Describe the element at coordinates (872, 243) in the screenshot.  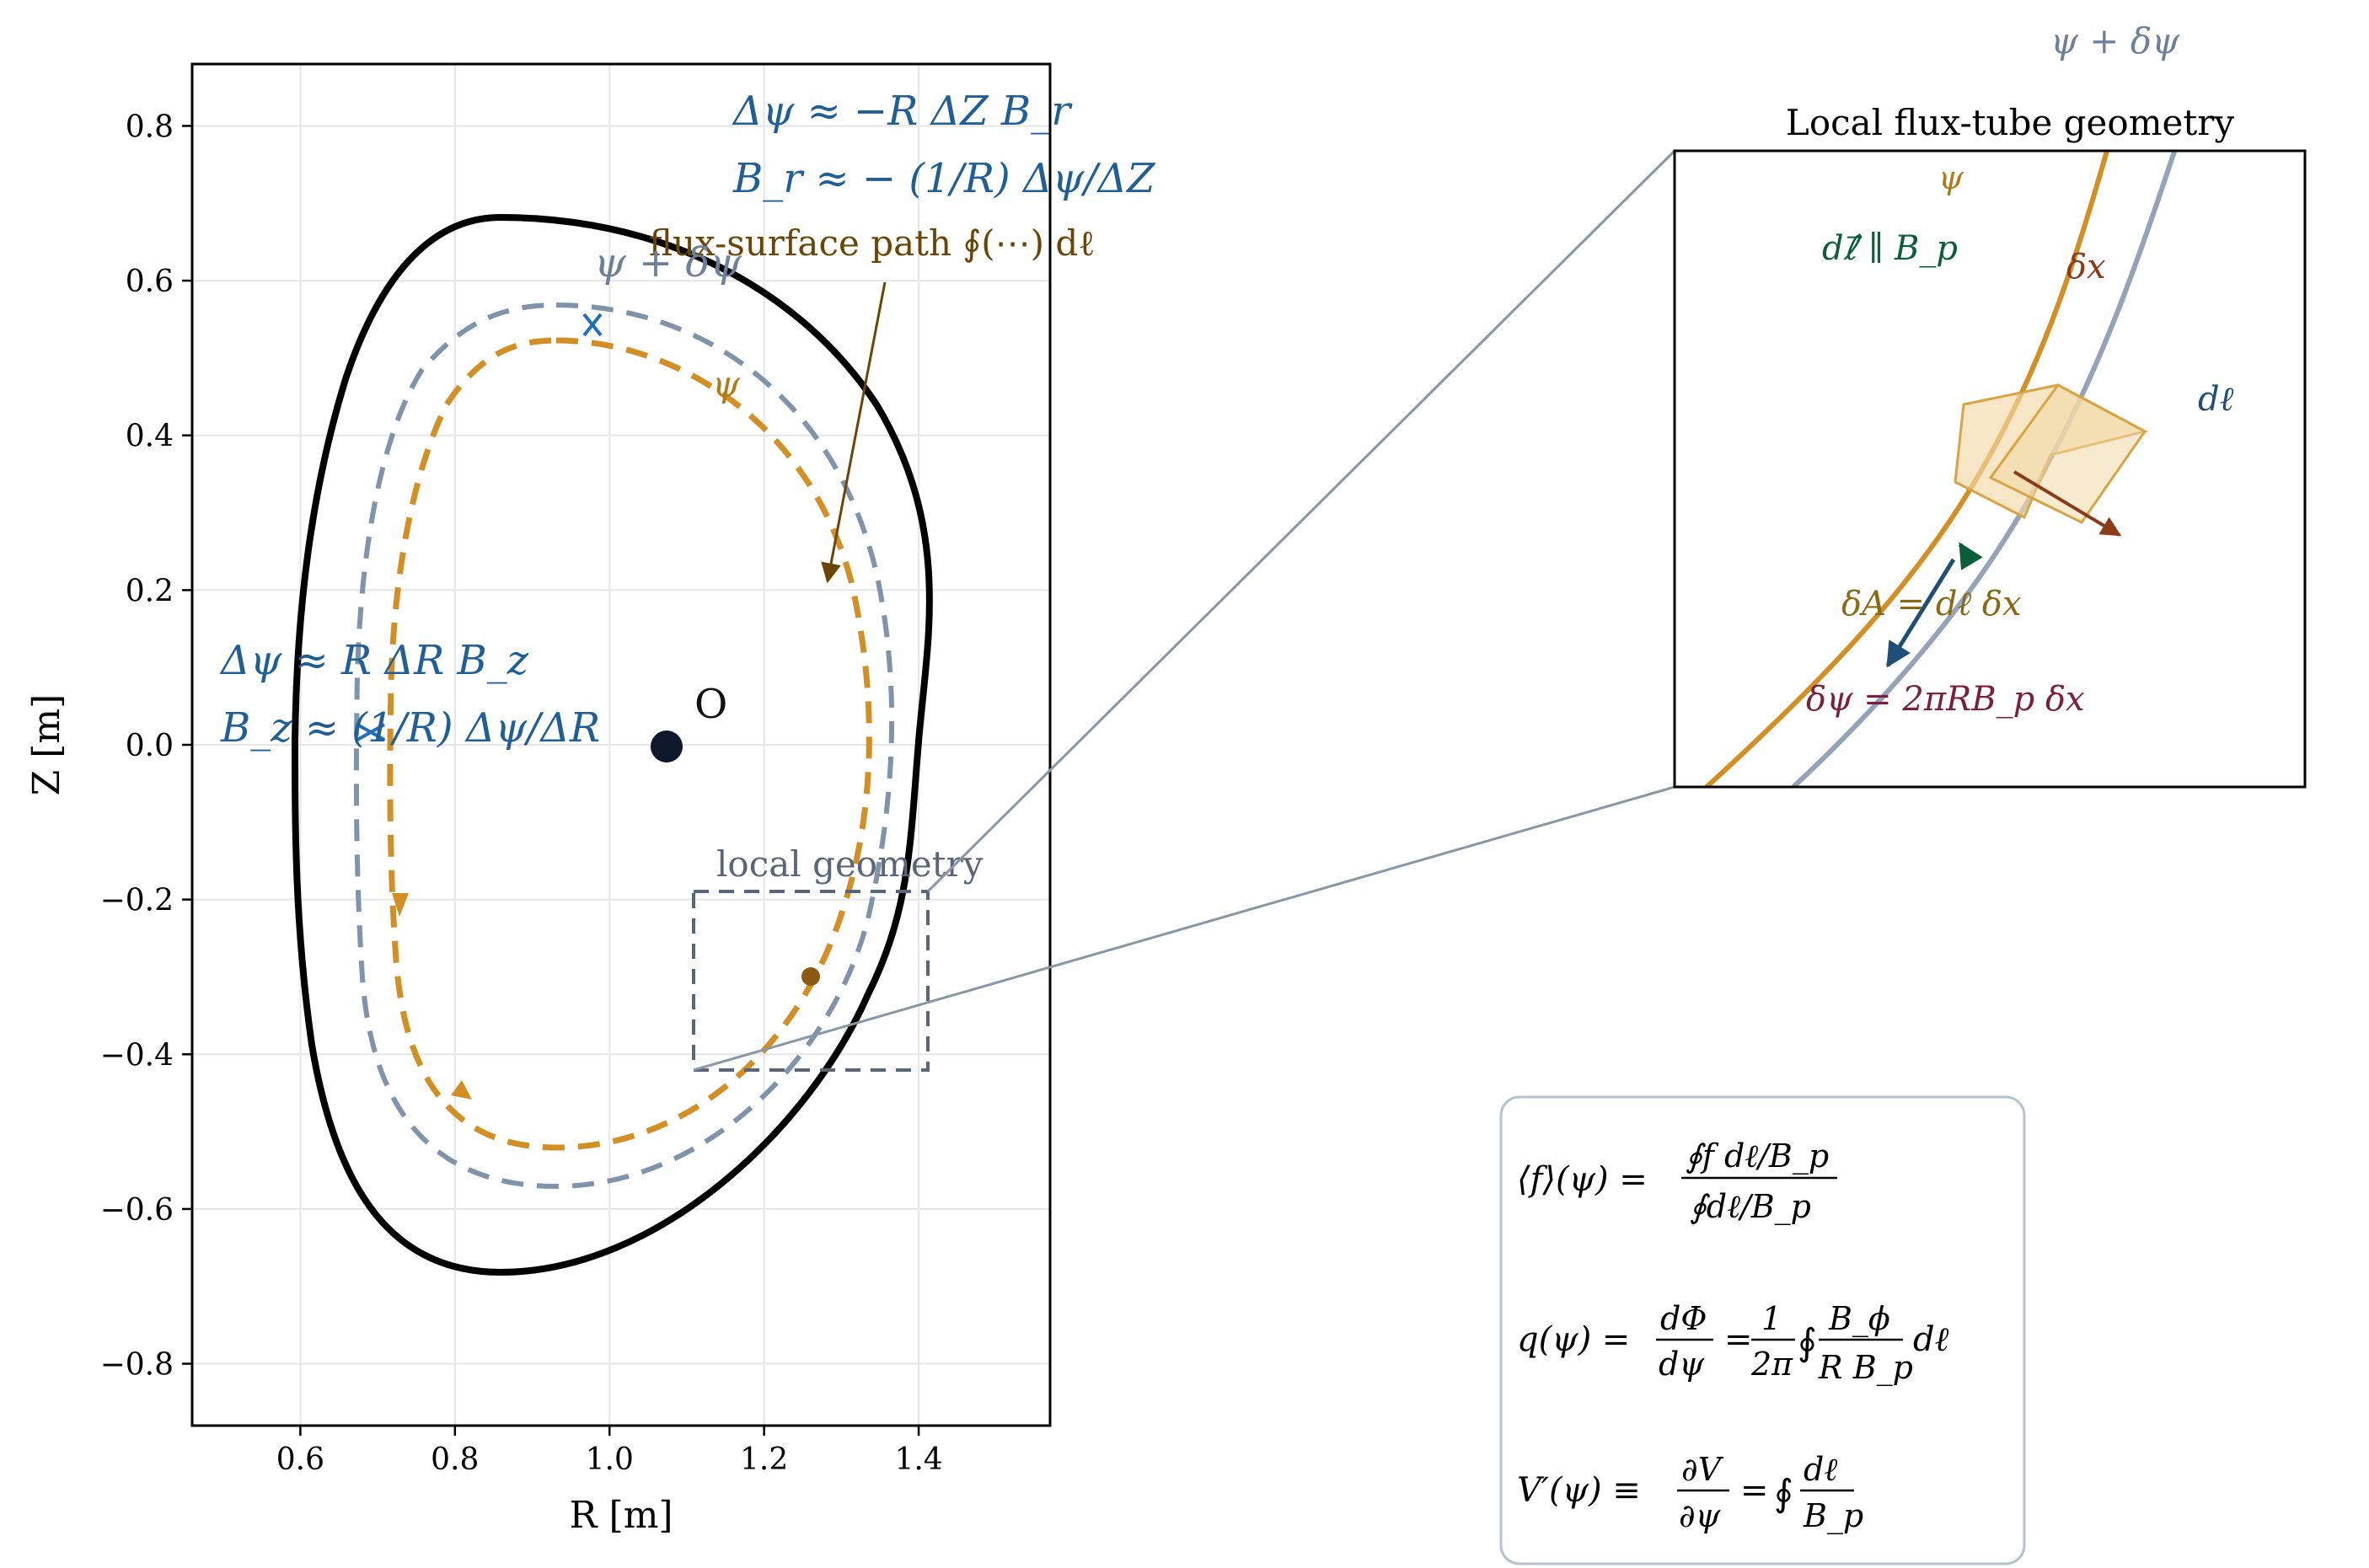
I see `path-annotation-label: flux-surface path ∮(⋯) dℓ` at that location.